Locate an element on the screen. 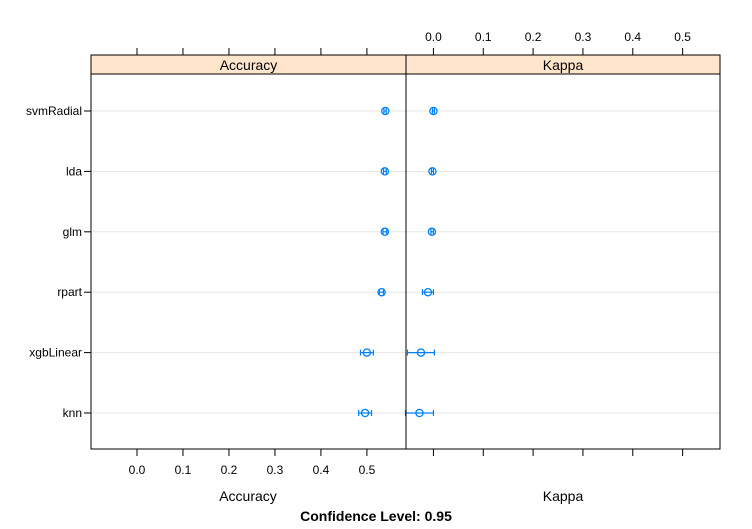 This screenshot has height=529, width=752. x-axis-title-accuracy: Accuracy is located at coordinates (248, 496).